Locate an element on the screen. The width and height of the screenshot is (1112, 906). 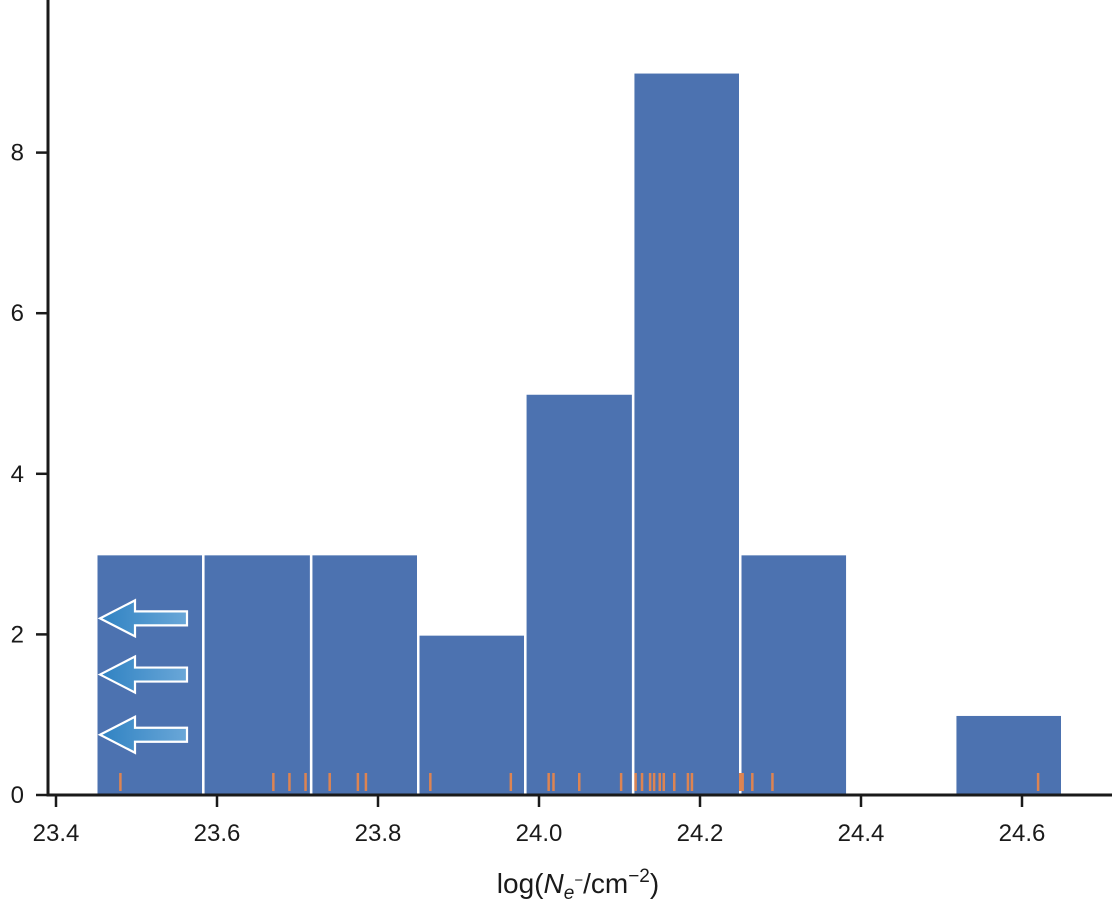
x-tick-label: 24.4 is located at coordinates (861, 833).